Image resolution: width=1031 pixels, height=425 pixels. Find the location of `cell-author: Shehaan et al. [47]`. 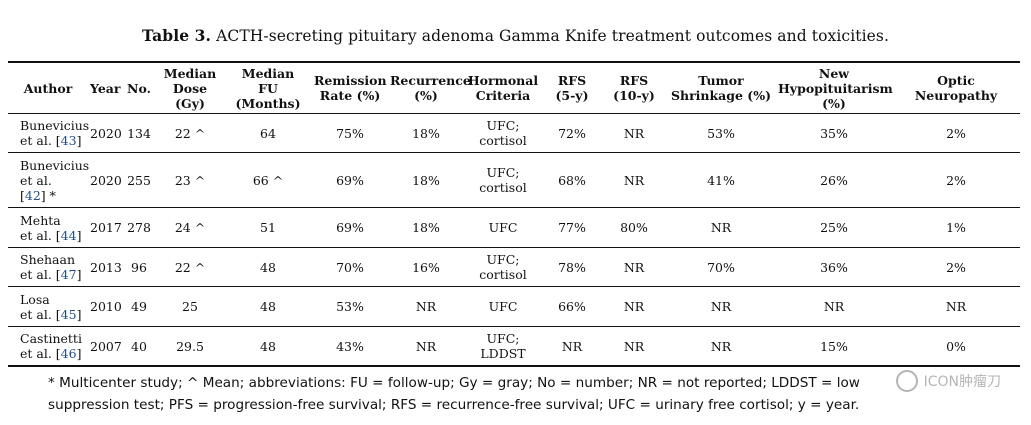

cell-author: Shehaan et al. [47] is located at coordinates (51, 267).